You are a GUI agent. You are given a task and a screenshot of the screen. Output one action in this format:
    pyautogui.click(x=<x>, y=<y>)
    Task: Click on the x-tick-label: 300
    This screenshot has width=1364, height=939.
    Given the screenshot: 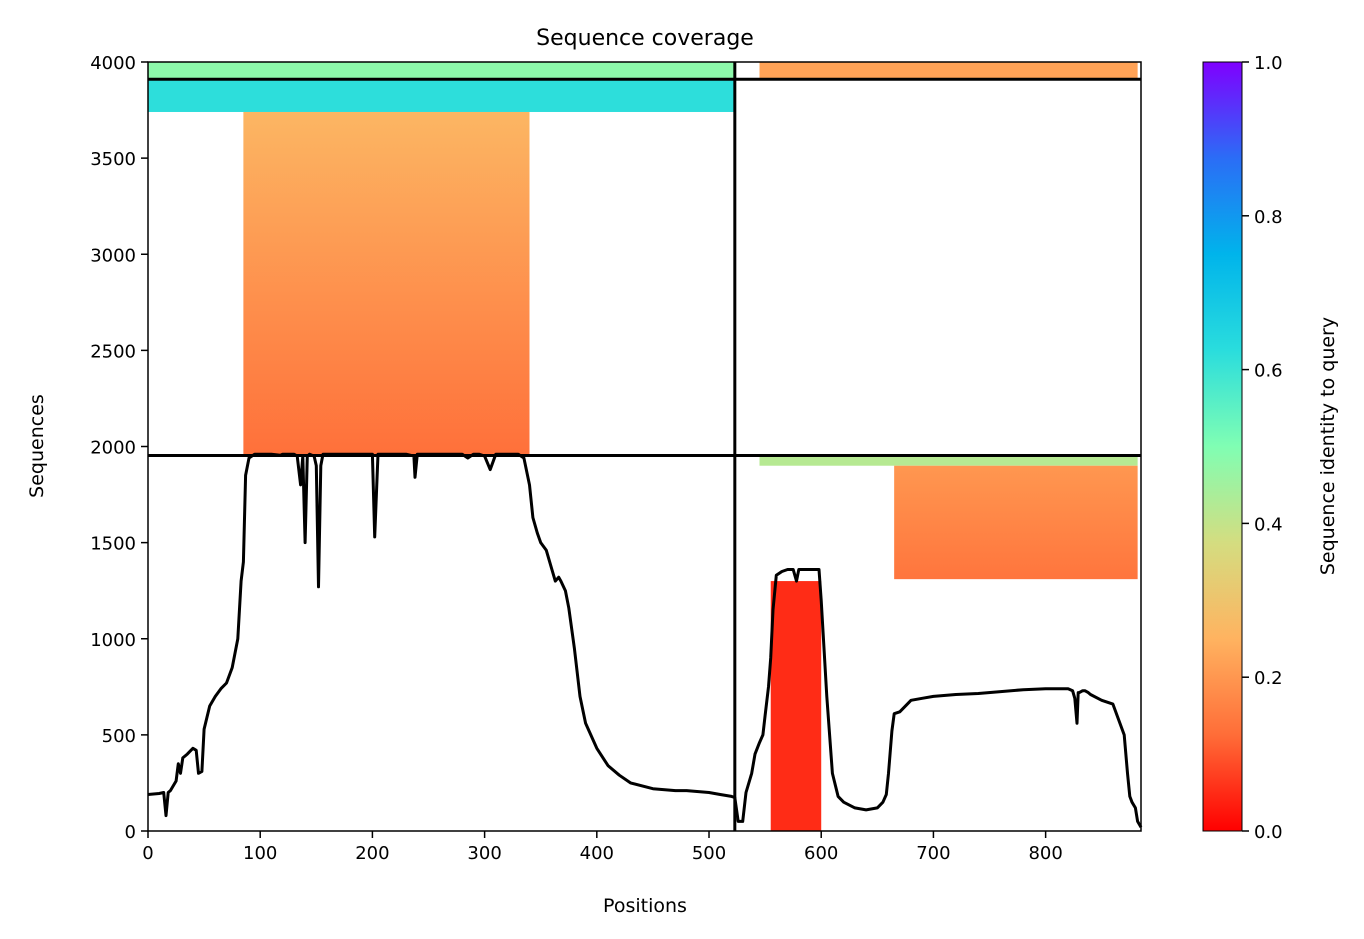 What is the action you would take?
    pyautogui.click(x=484, y=853)
    